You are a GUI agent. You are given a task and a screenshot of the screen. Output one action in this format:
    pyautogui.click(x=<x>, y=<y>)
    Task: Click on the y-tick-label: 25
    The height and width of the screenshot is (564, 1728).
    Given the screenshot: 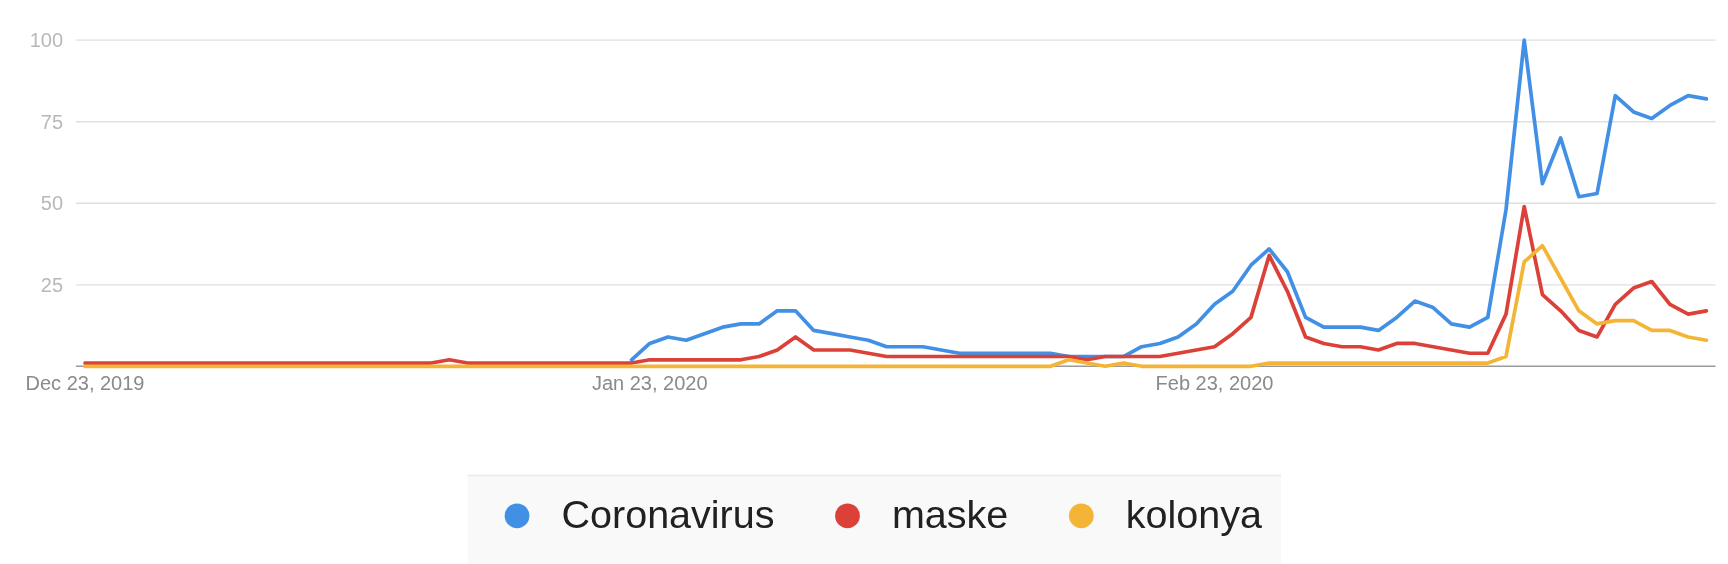 What is the action you would take?
    pyautogui.click(x=52, y=284)
    